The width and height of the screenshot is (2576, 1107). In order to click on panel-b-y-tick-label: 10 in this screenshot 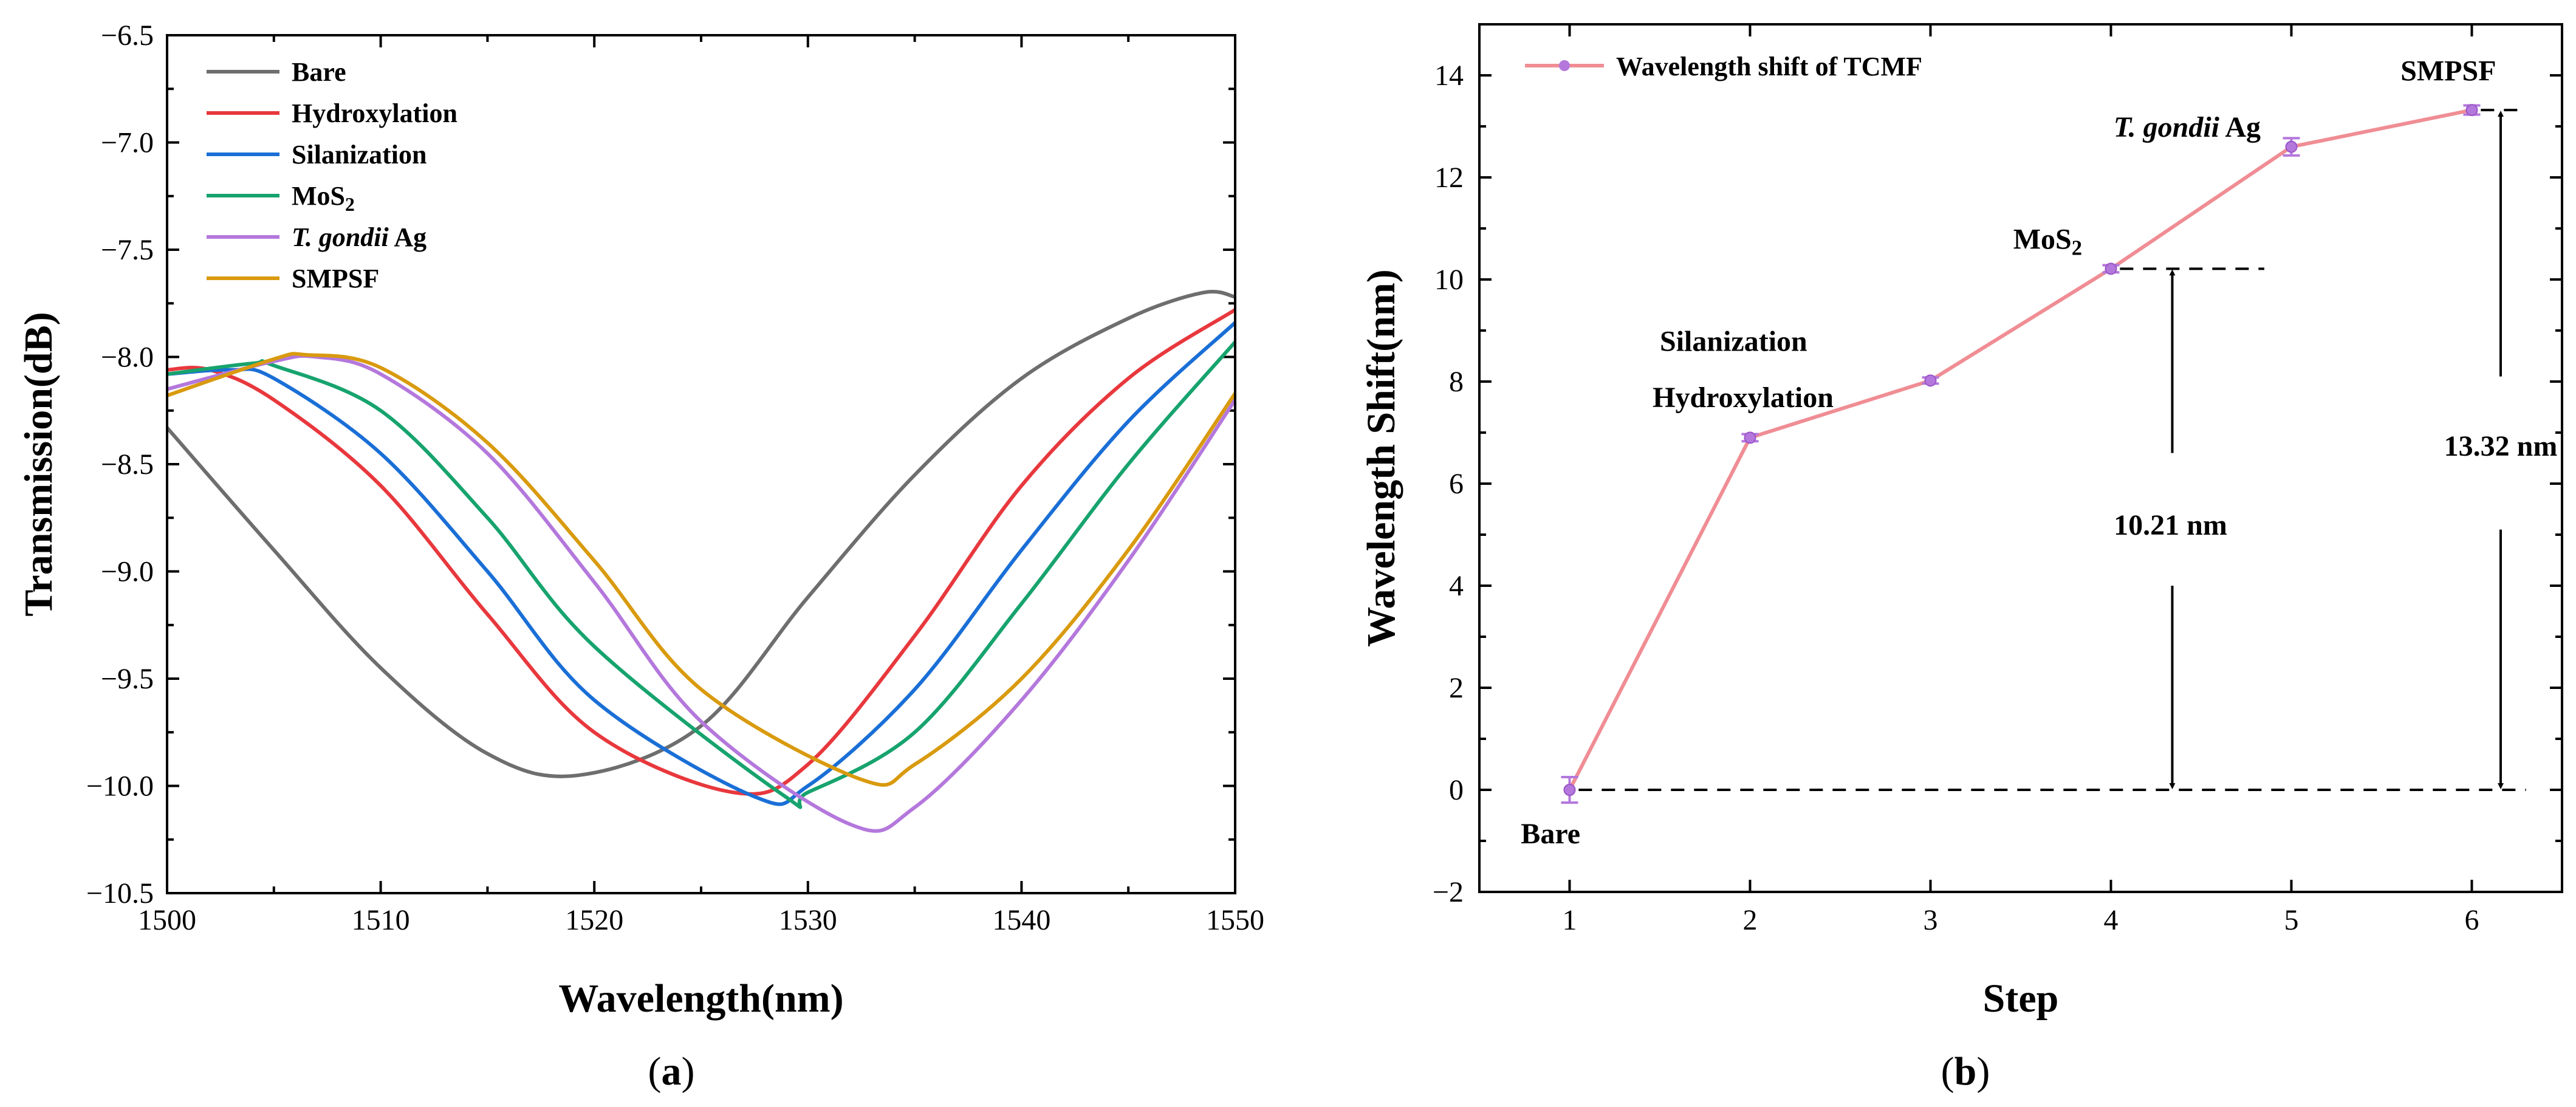, I will do `click(1449, 280)`.